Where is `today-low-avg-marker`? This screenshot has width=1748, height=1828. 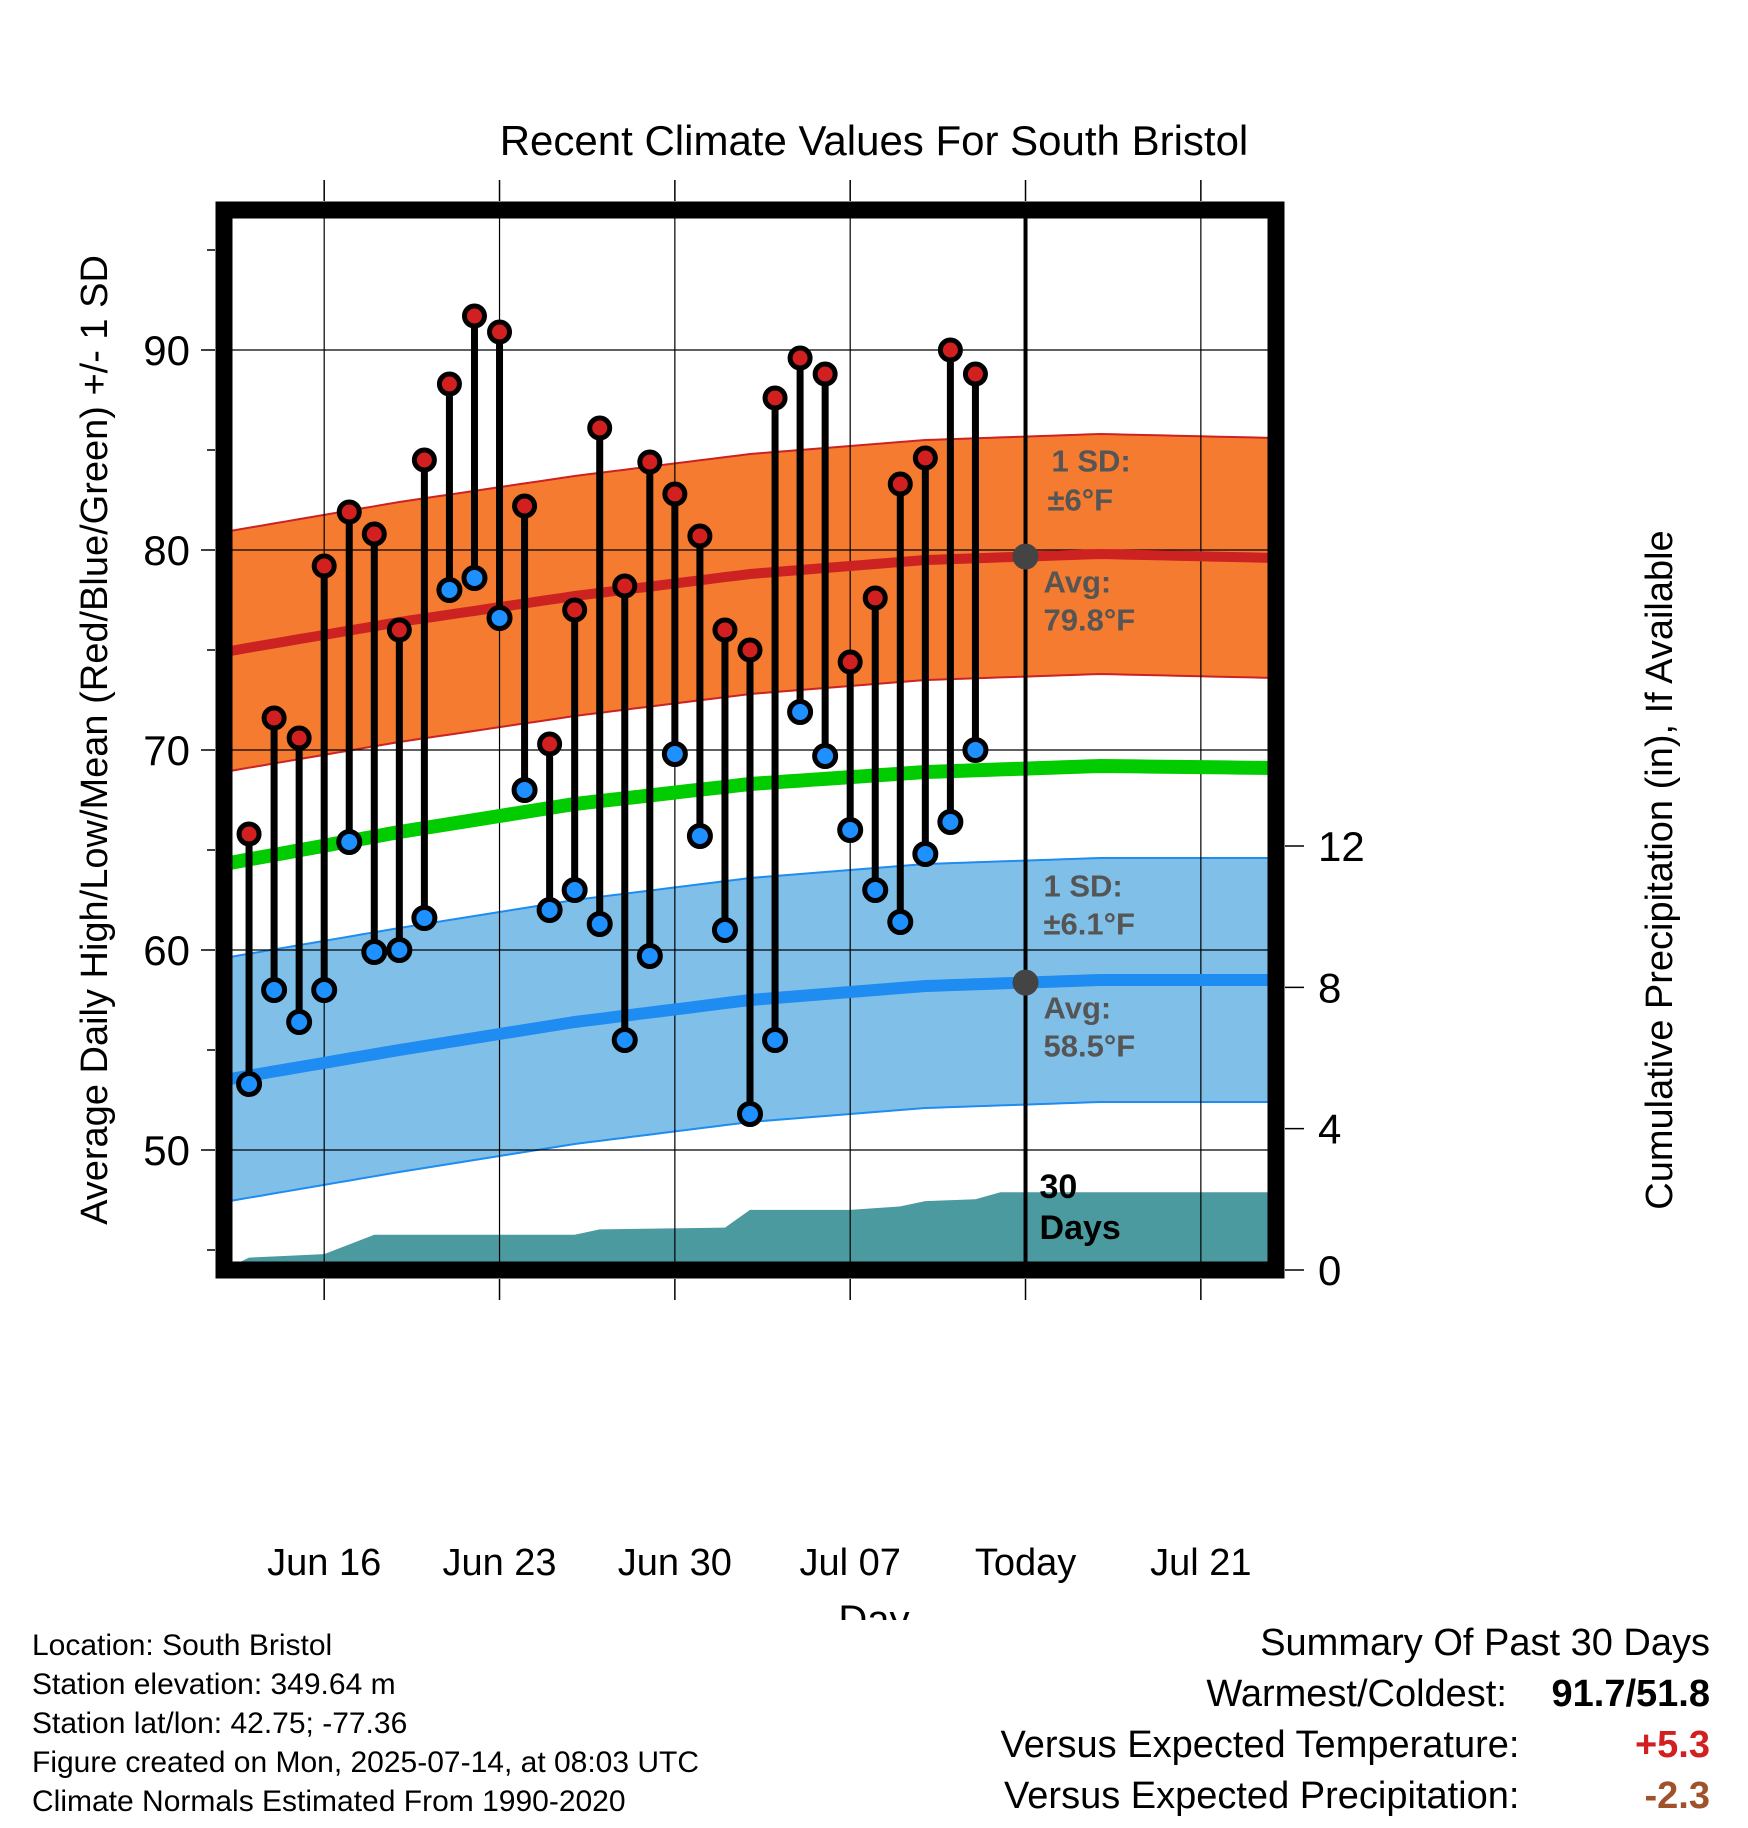
today-low-avg-marker is located at coordinates (1025, 982).